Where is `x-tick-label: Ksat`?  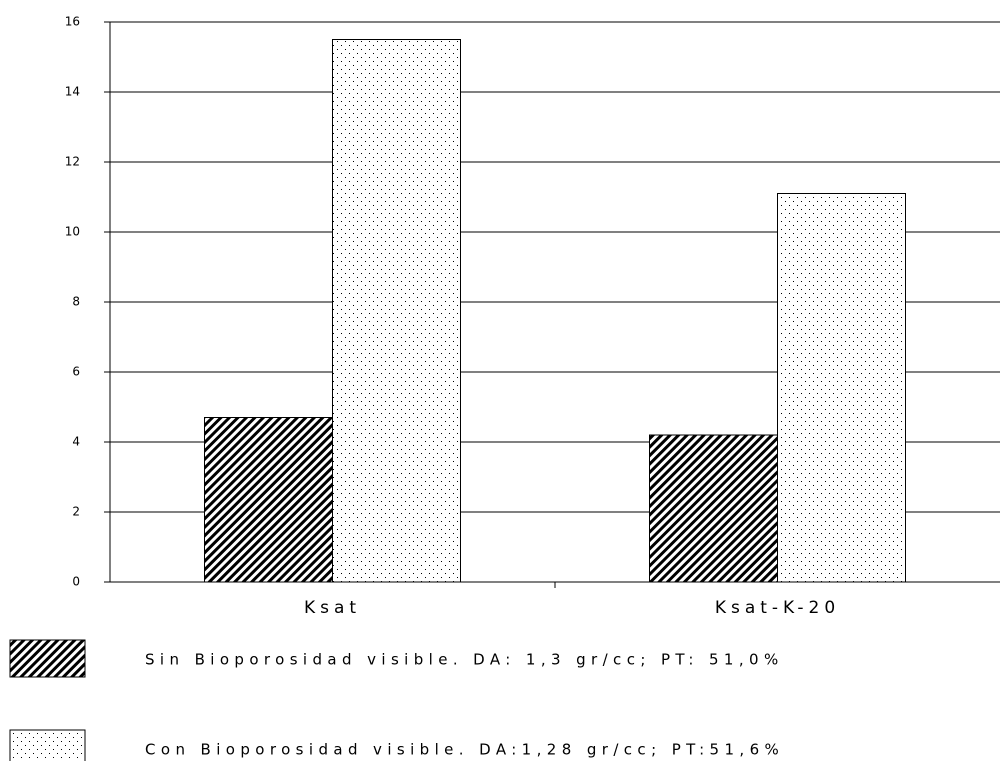
x-tick-label: Ksat is located at coordinates (332, 608).